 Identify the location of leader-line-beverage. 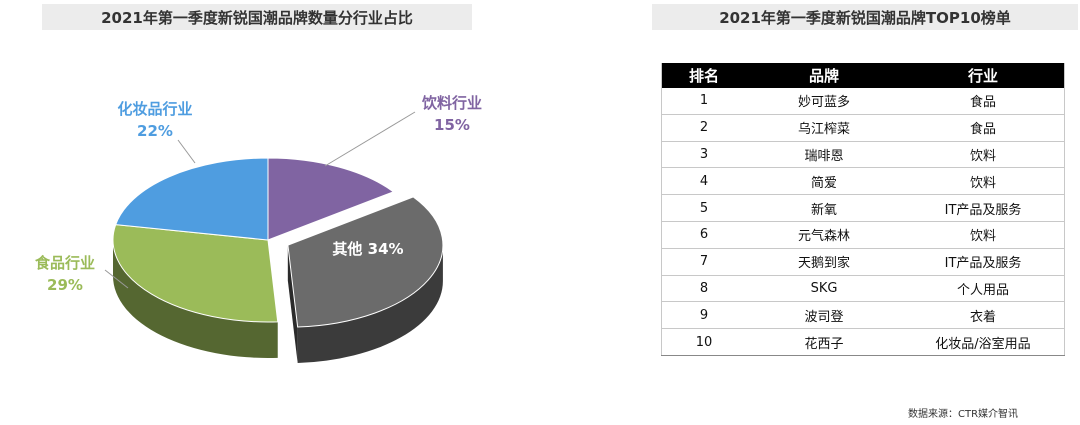
(370, 139).